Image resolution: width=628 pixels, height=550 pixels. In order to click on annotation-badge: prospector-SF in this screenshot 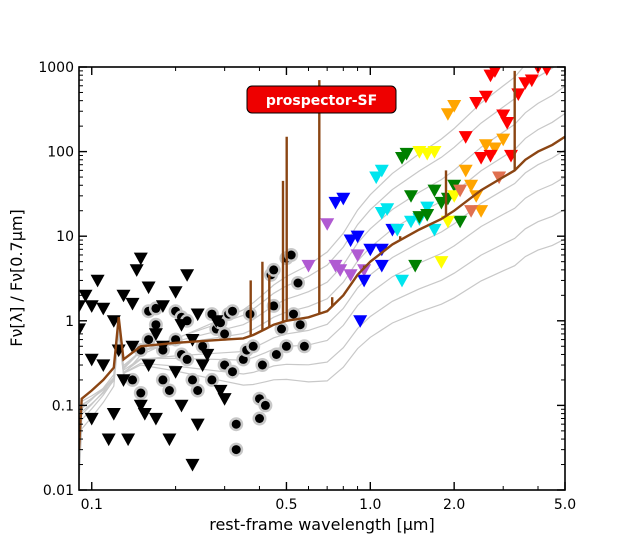, I will do `click(321, 99)`.